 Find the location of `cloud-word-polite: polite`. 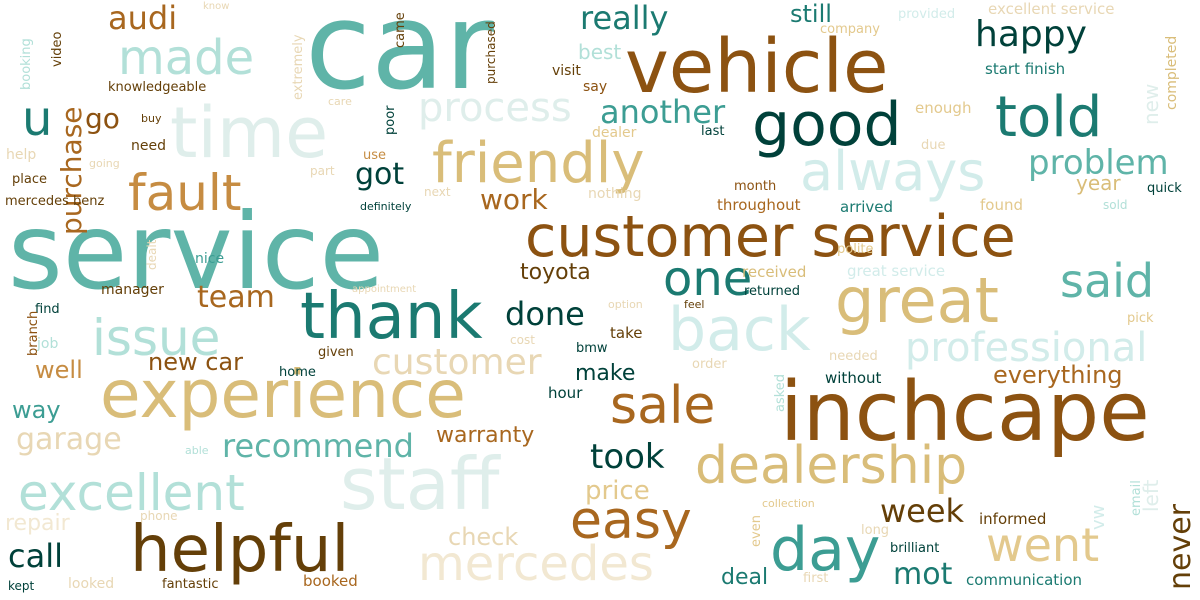

cloud-word-polite: polite is located at coordinates (855, 249).